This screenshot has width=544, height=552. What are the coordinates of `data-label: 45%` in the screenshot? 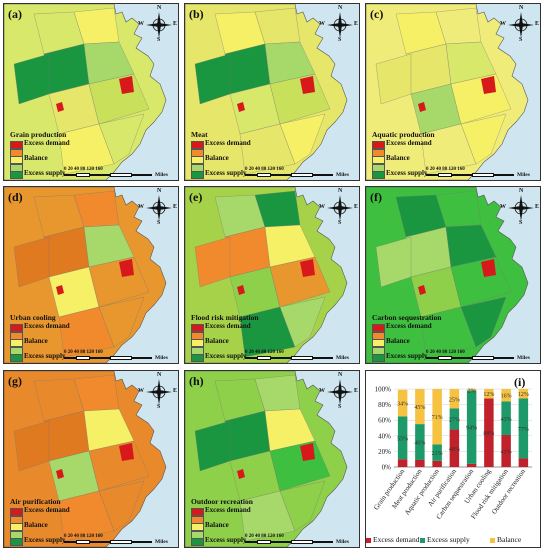 It's located at (419, 408).